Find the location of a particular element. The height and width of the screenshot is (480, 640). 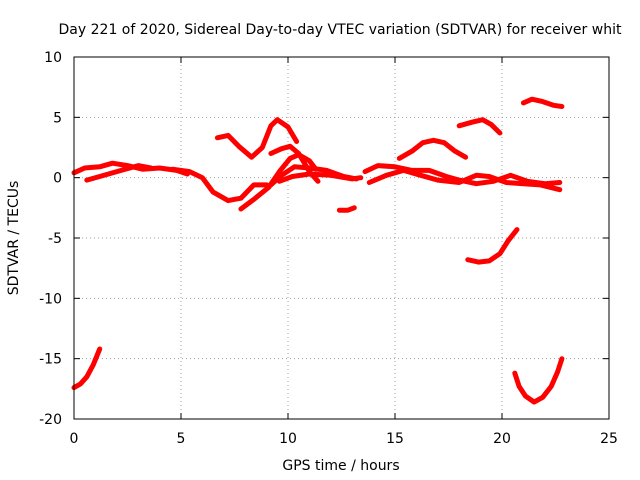

y-tick-label: -10 is located at coordinates (50, 299).